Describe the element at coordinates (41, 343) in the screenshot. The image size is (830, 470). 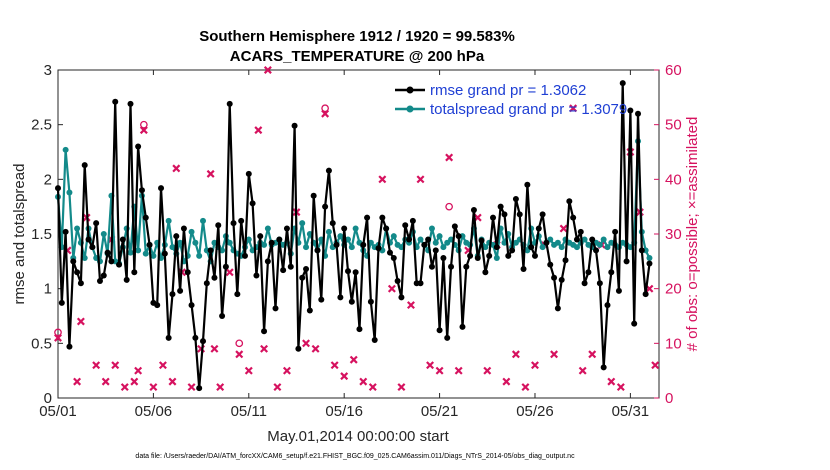
I see `y-tick-label: 0.5` at that location.